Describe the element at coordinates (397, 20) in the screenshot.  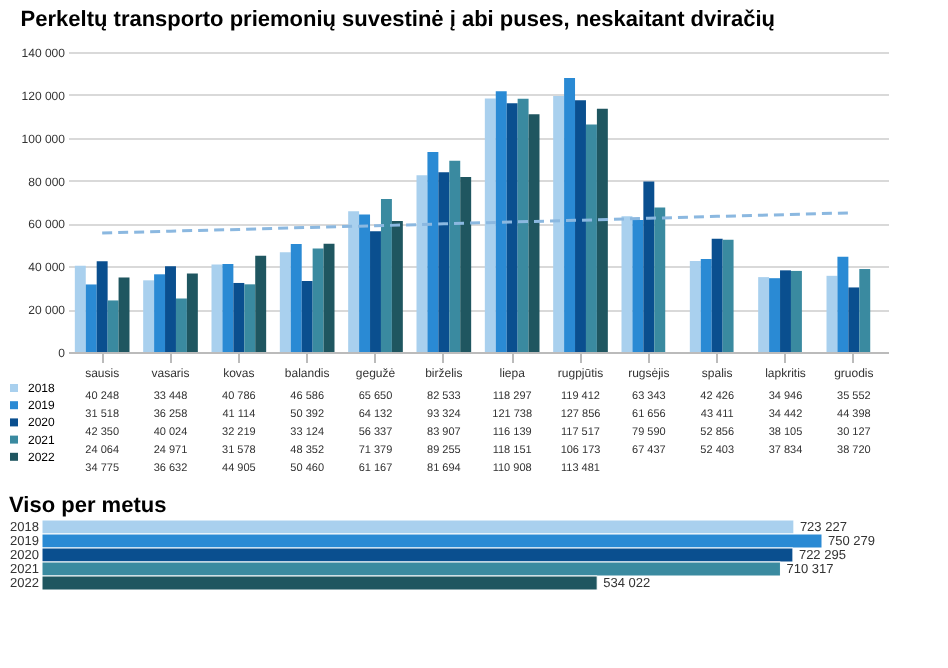
I see `chart-title: Perkeltų transporto priemonių suvestinė į abi puses, neskaitant dviračių` at that location.